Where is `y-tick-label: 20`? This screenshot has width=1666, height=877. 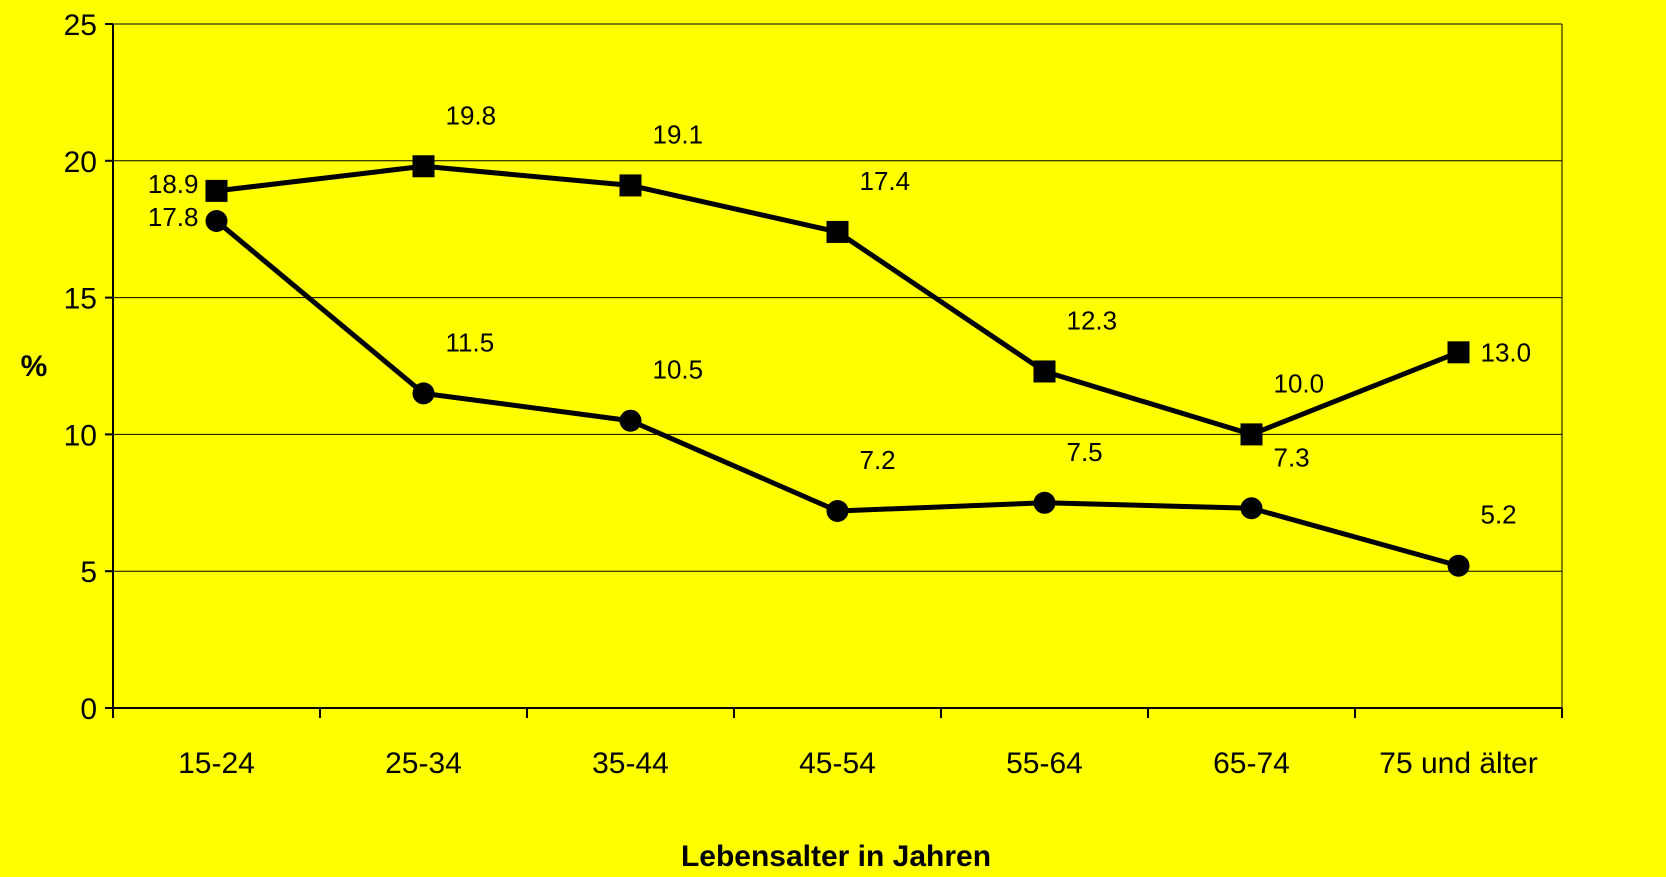 y-tick-label: 20 is located at coordinates (80, 162).